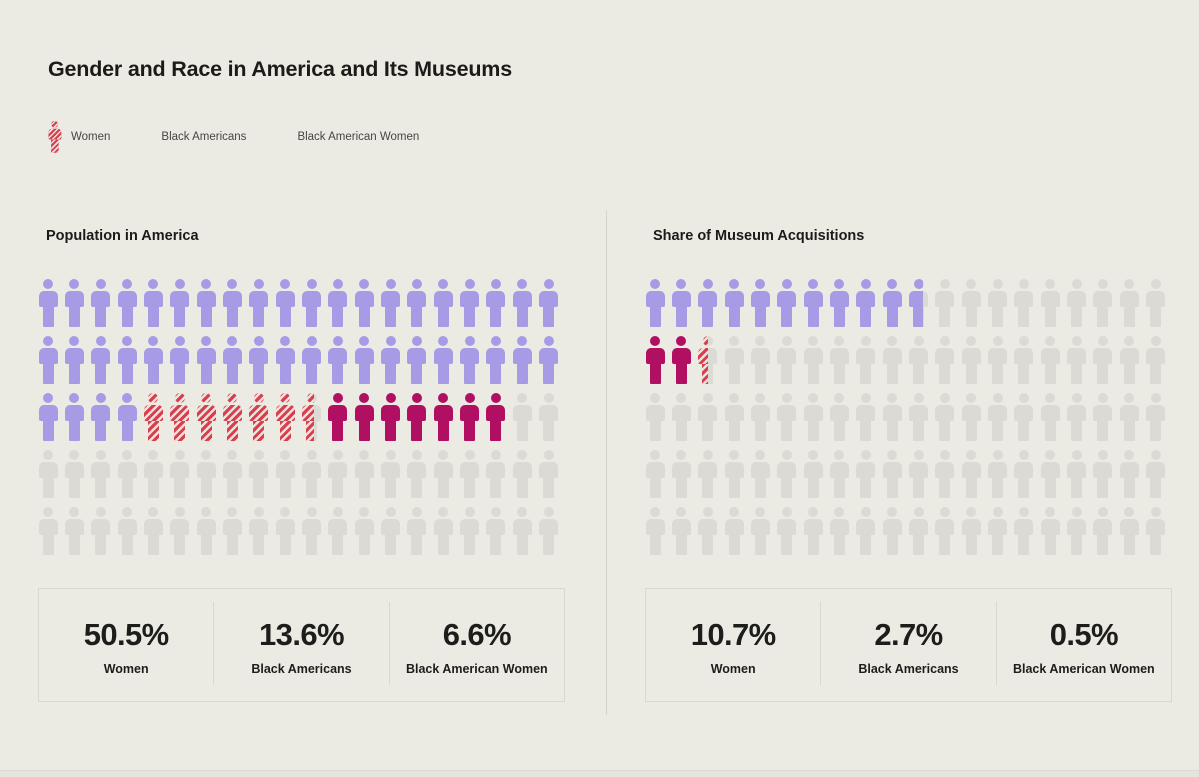 The width and height of the screenshot is (1199, 777). I want to click on stat-black-americans: 2.7% Black Americans, so click(908, 645).